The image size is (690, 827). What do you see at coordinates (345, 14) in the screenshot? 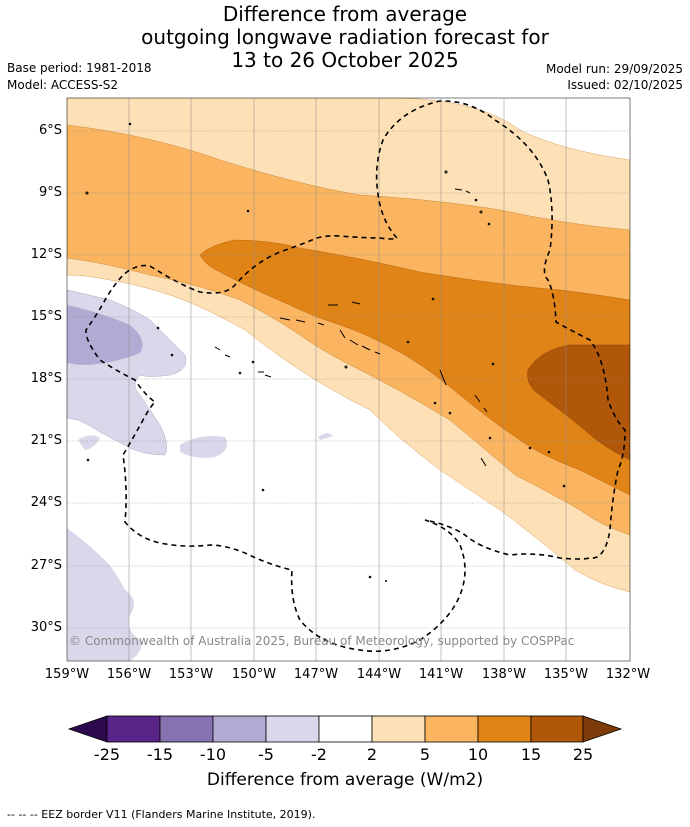
I see `title-line-1: Difference from average` at bounding box center [345, 14].